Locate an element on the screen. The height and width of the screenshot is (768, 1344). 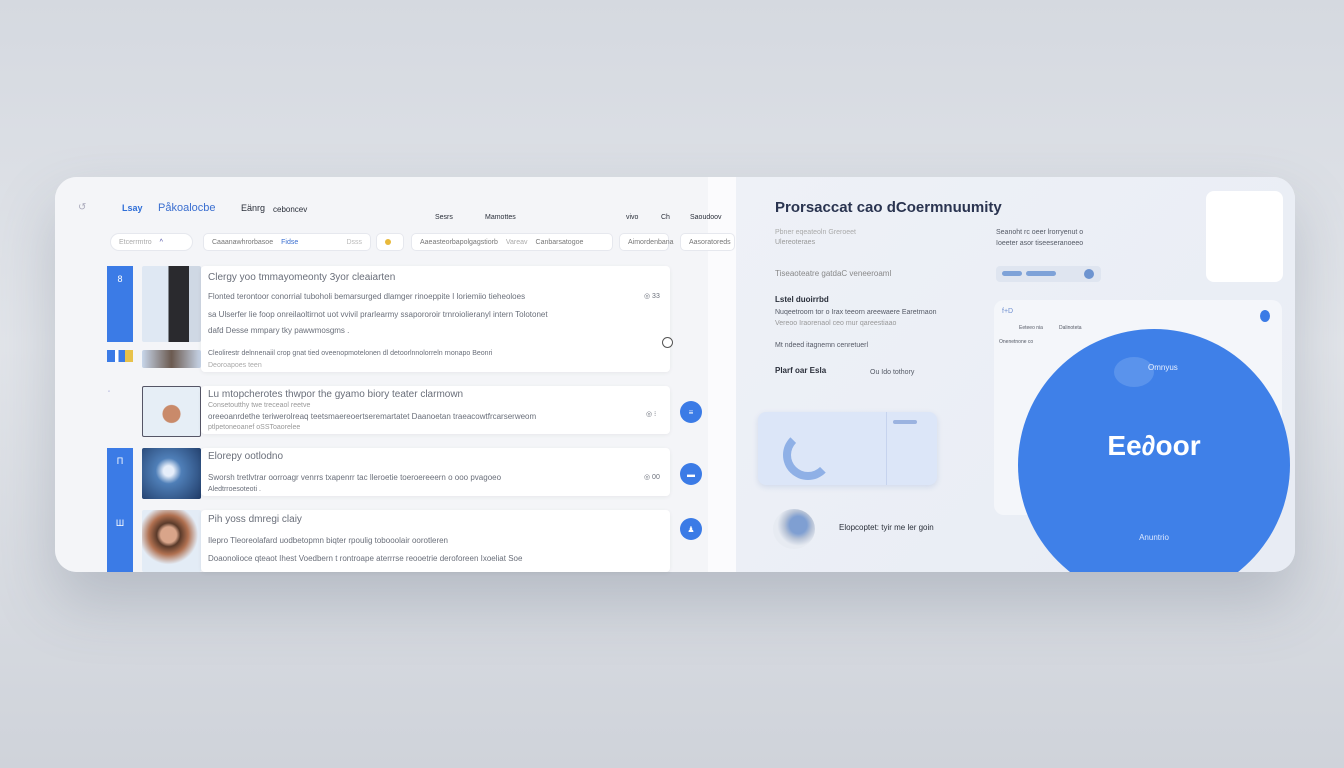
circle-bottom-label: Anuntrio is located at coordinates (1154, 537).